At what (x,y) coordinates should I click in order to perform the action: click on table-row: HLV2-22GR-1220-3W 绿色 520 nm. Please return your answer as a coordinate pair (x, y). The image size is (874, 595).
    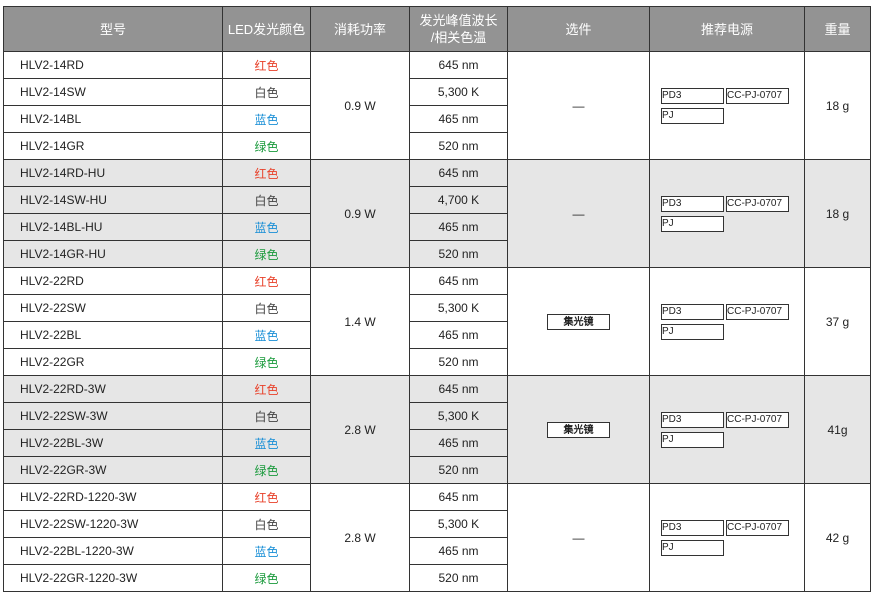
    Looking at the image, I should click on (437, 578).